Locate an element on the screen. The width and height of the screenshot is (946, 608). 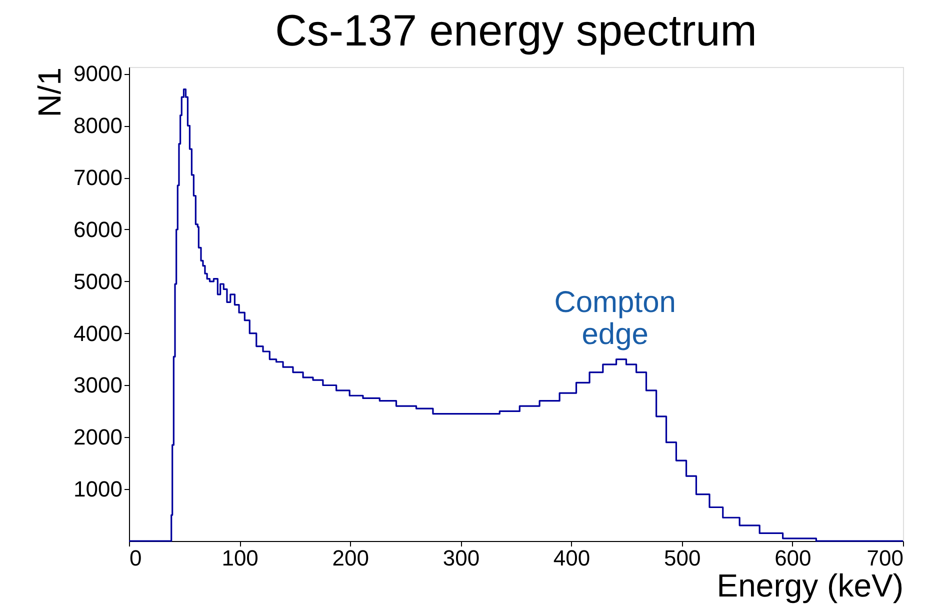
y-tick-label: 3000 is located at coordinates (98, 385).